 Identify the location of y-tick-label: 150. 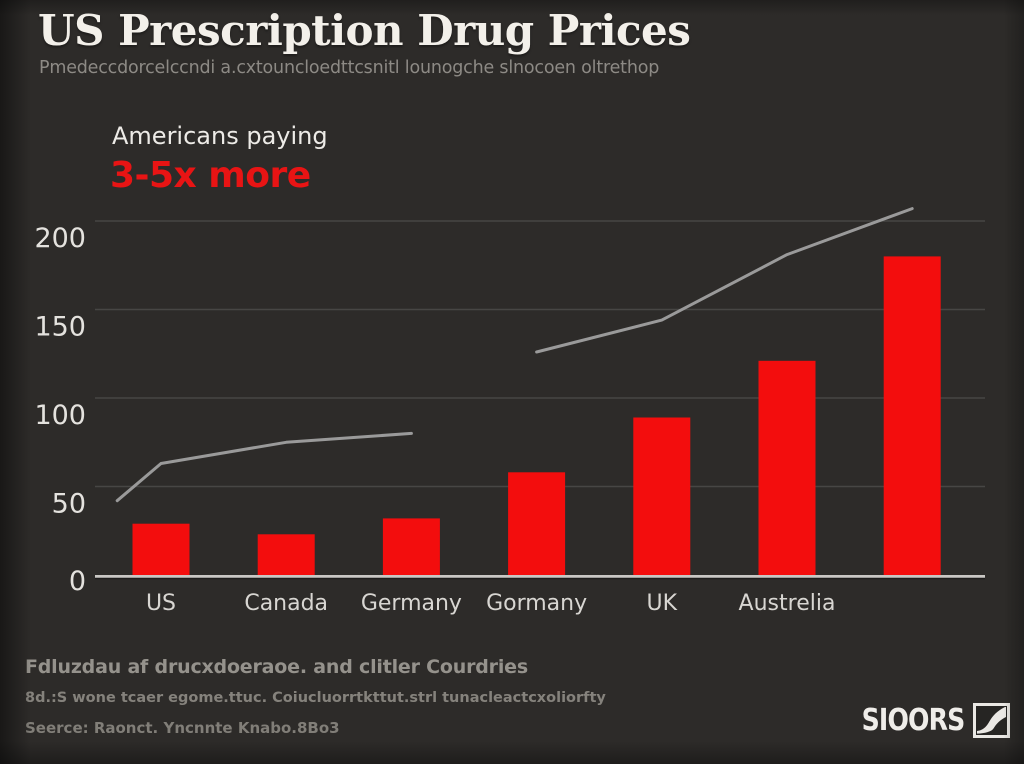
(60, 327).